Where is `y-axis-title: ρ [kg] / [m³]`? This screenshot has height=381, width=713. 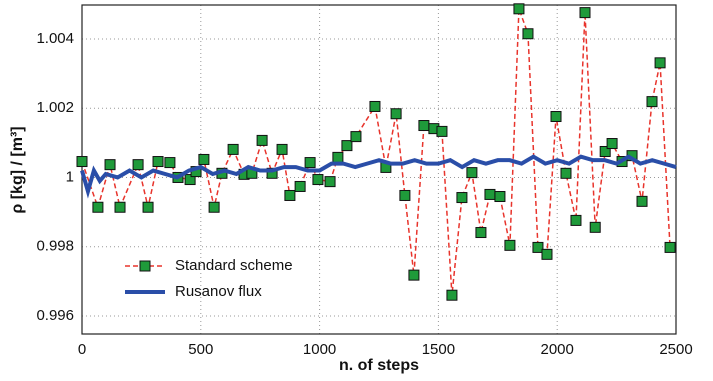 y-axis-title: ρ [kg] / [m³] is located at coordinates (17, 169).